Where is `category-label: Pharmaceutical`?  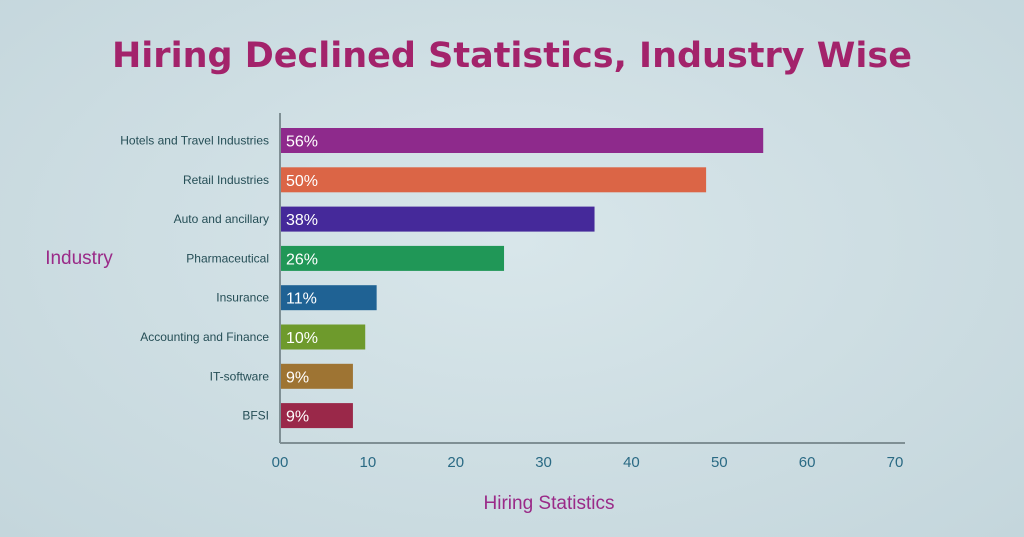
category-label: Pharmaceutical is located at coordinates (227, 258).